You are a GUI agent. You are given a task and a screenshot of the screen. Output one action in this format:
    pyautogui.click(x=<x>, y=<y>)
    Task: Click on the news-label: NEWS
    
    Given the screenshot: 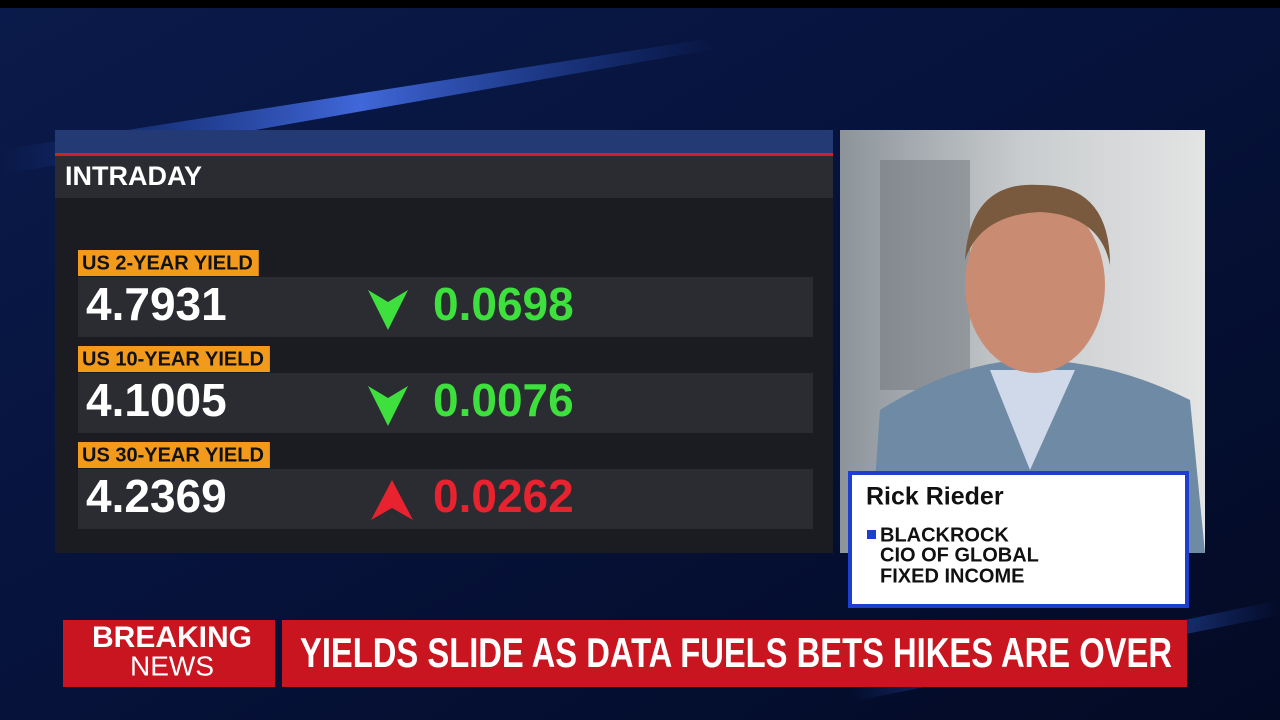 What is the action you would take?
    pyautogui.click(x=172, y=665)
    